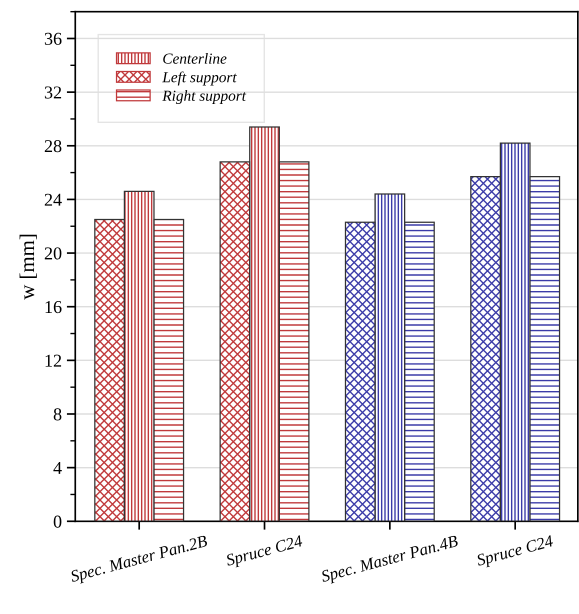 Image resolution: width=579 pixels, height=614 pixels. Describe the element at coordinates (57, 468) in the screenshot. I see `y-tick-label: 4` at that location.